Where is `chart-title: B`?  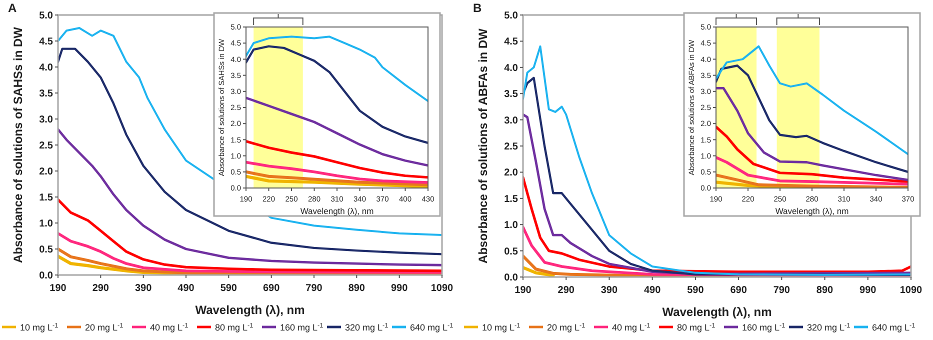
chart-title: B is located at coordinates (477, 8).